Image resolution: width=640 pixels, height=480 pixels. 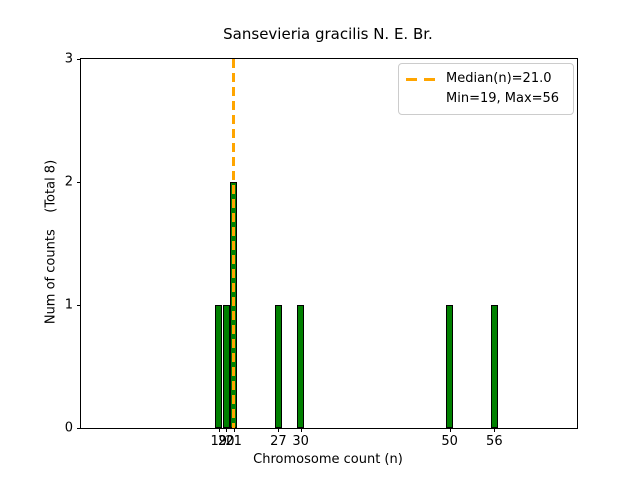 I want to click on x-tick-label-27: 27, so click(x=278, y=441).